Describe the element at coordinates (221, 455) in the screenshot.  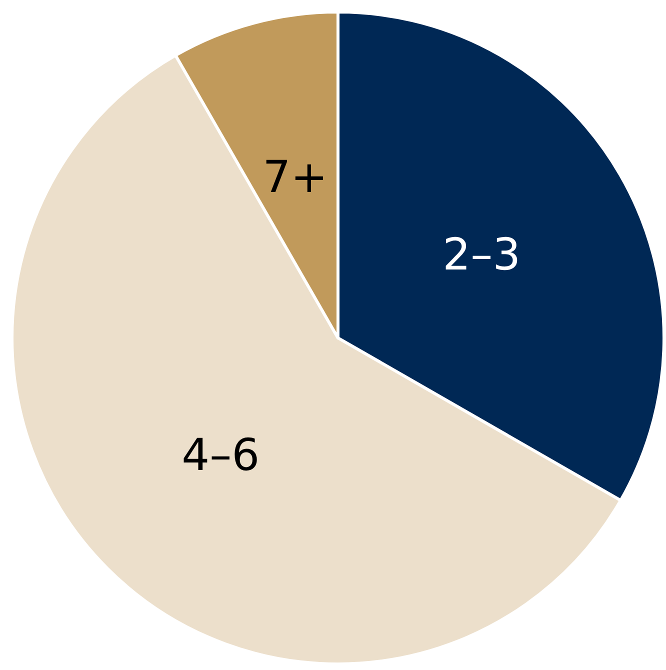
I see `slice-label: 4–6` at that location.